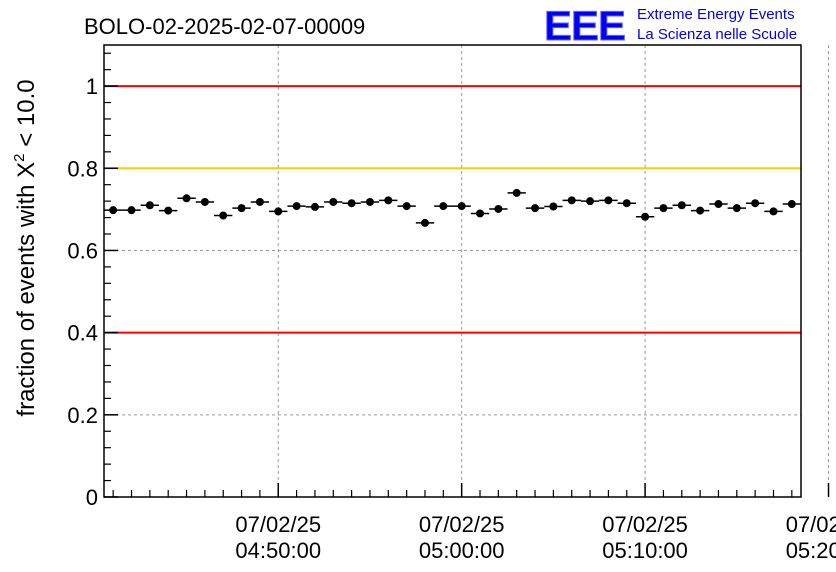  I want to click on eee-logo-line2: La Scienza nelle Scuole, so click(717, 34).